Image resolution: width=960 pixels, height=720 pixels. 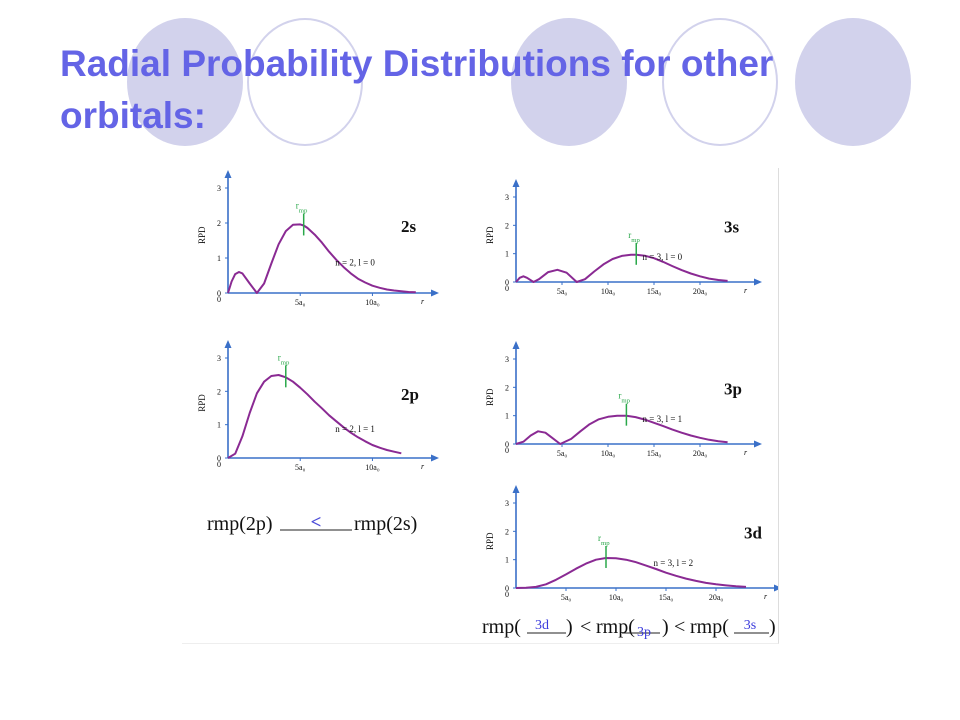 I want to click on comparison-n3-lt-1: <, so click(x=585, y=627).